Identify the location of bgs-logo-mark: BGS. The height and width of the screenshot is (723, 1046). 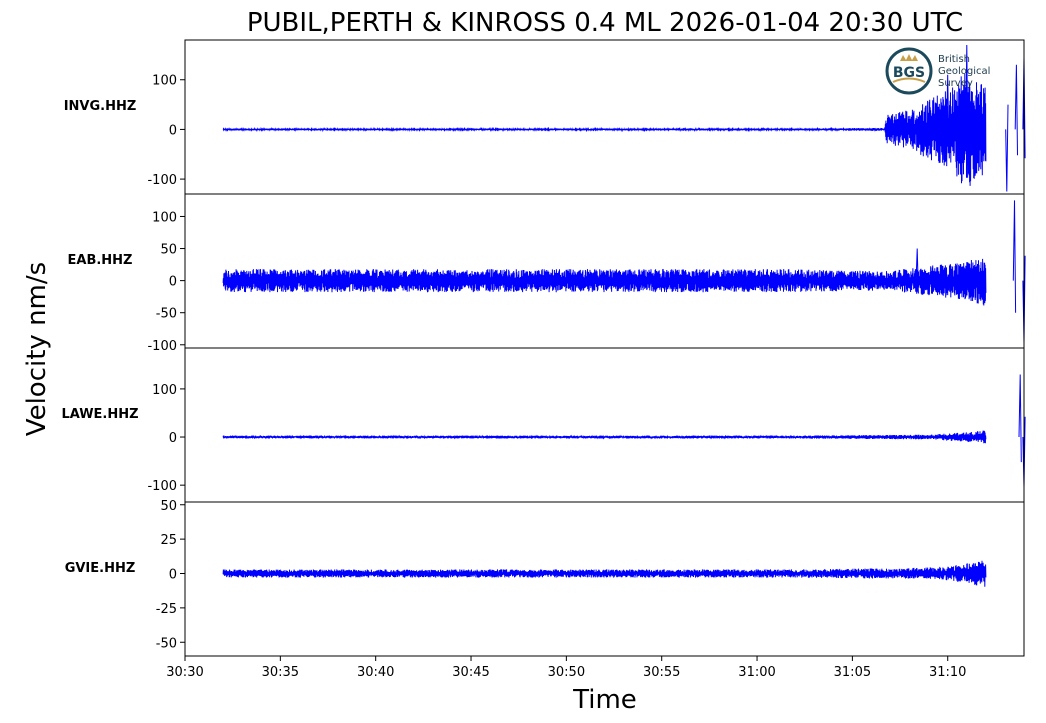
(909, 73).